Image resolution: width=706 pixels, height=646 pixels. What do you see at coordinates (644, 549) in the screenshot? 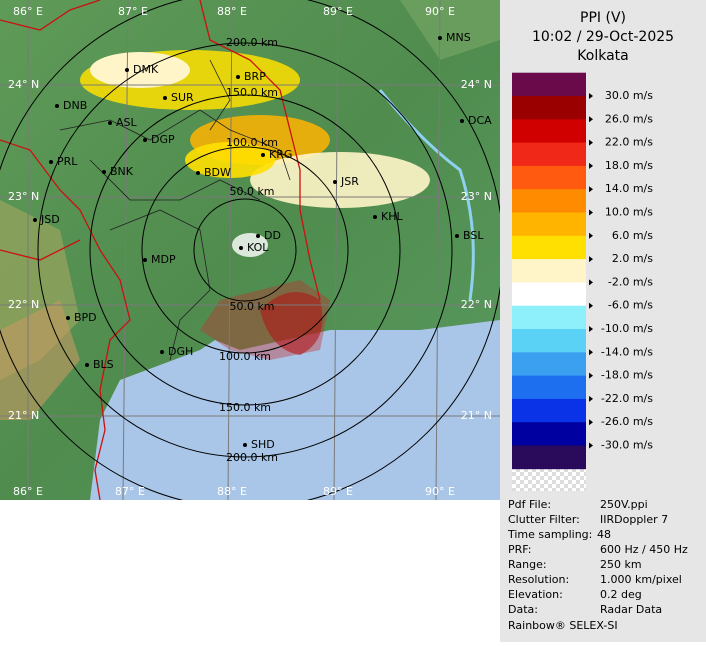
I see `info-value: 600 Hz / 450 Hz` at bounding box center [644, 549].